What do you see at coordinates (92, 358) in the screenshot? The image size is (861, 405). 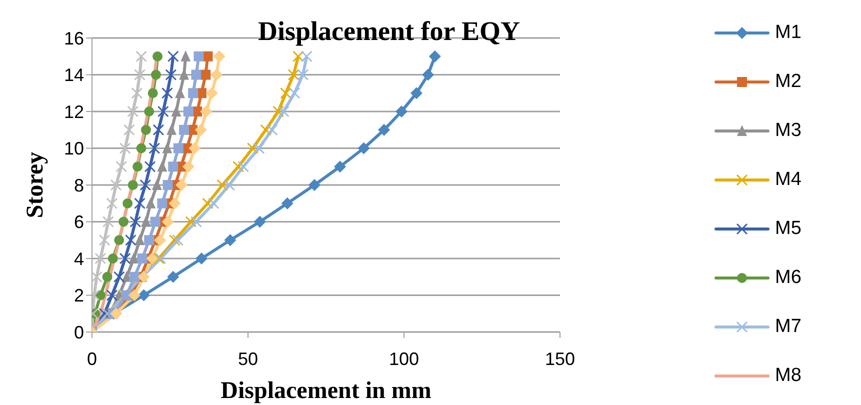 I see `x-tick-label: 0` at bounding box center [92, 358].